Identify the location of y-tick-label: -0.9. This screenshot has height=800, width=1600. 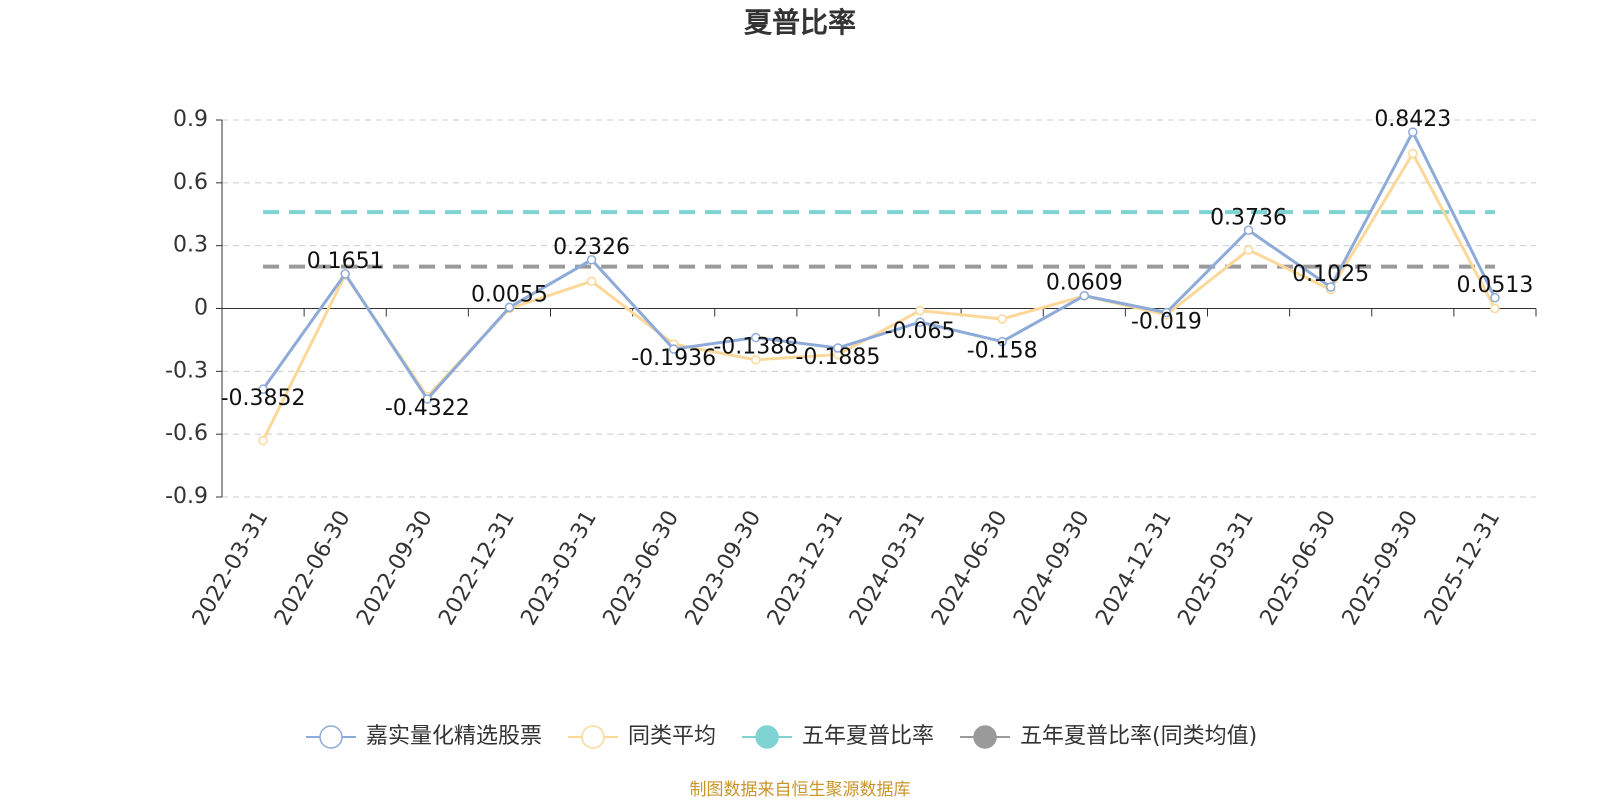
(186, 496).